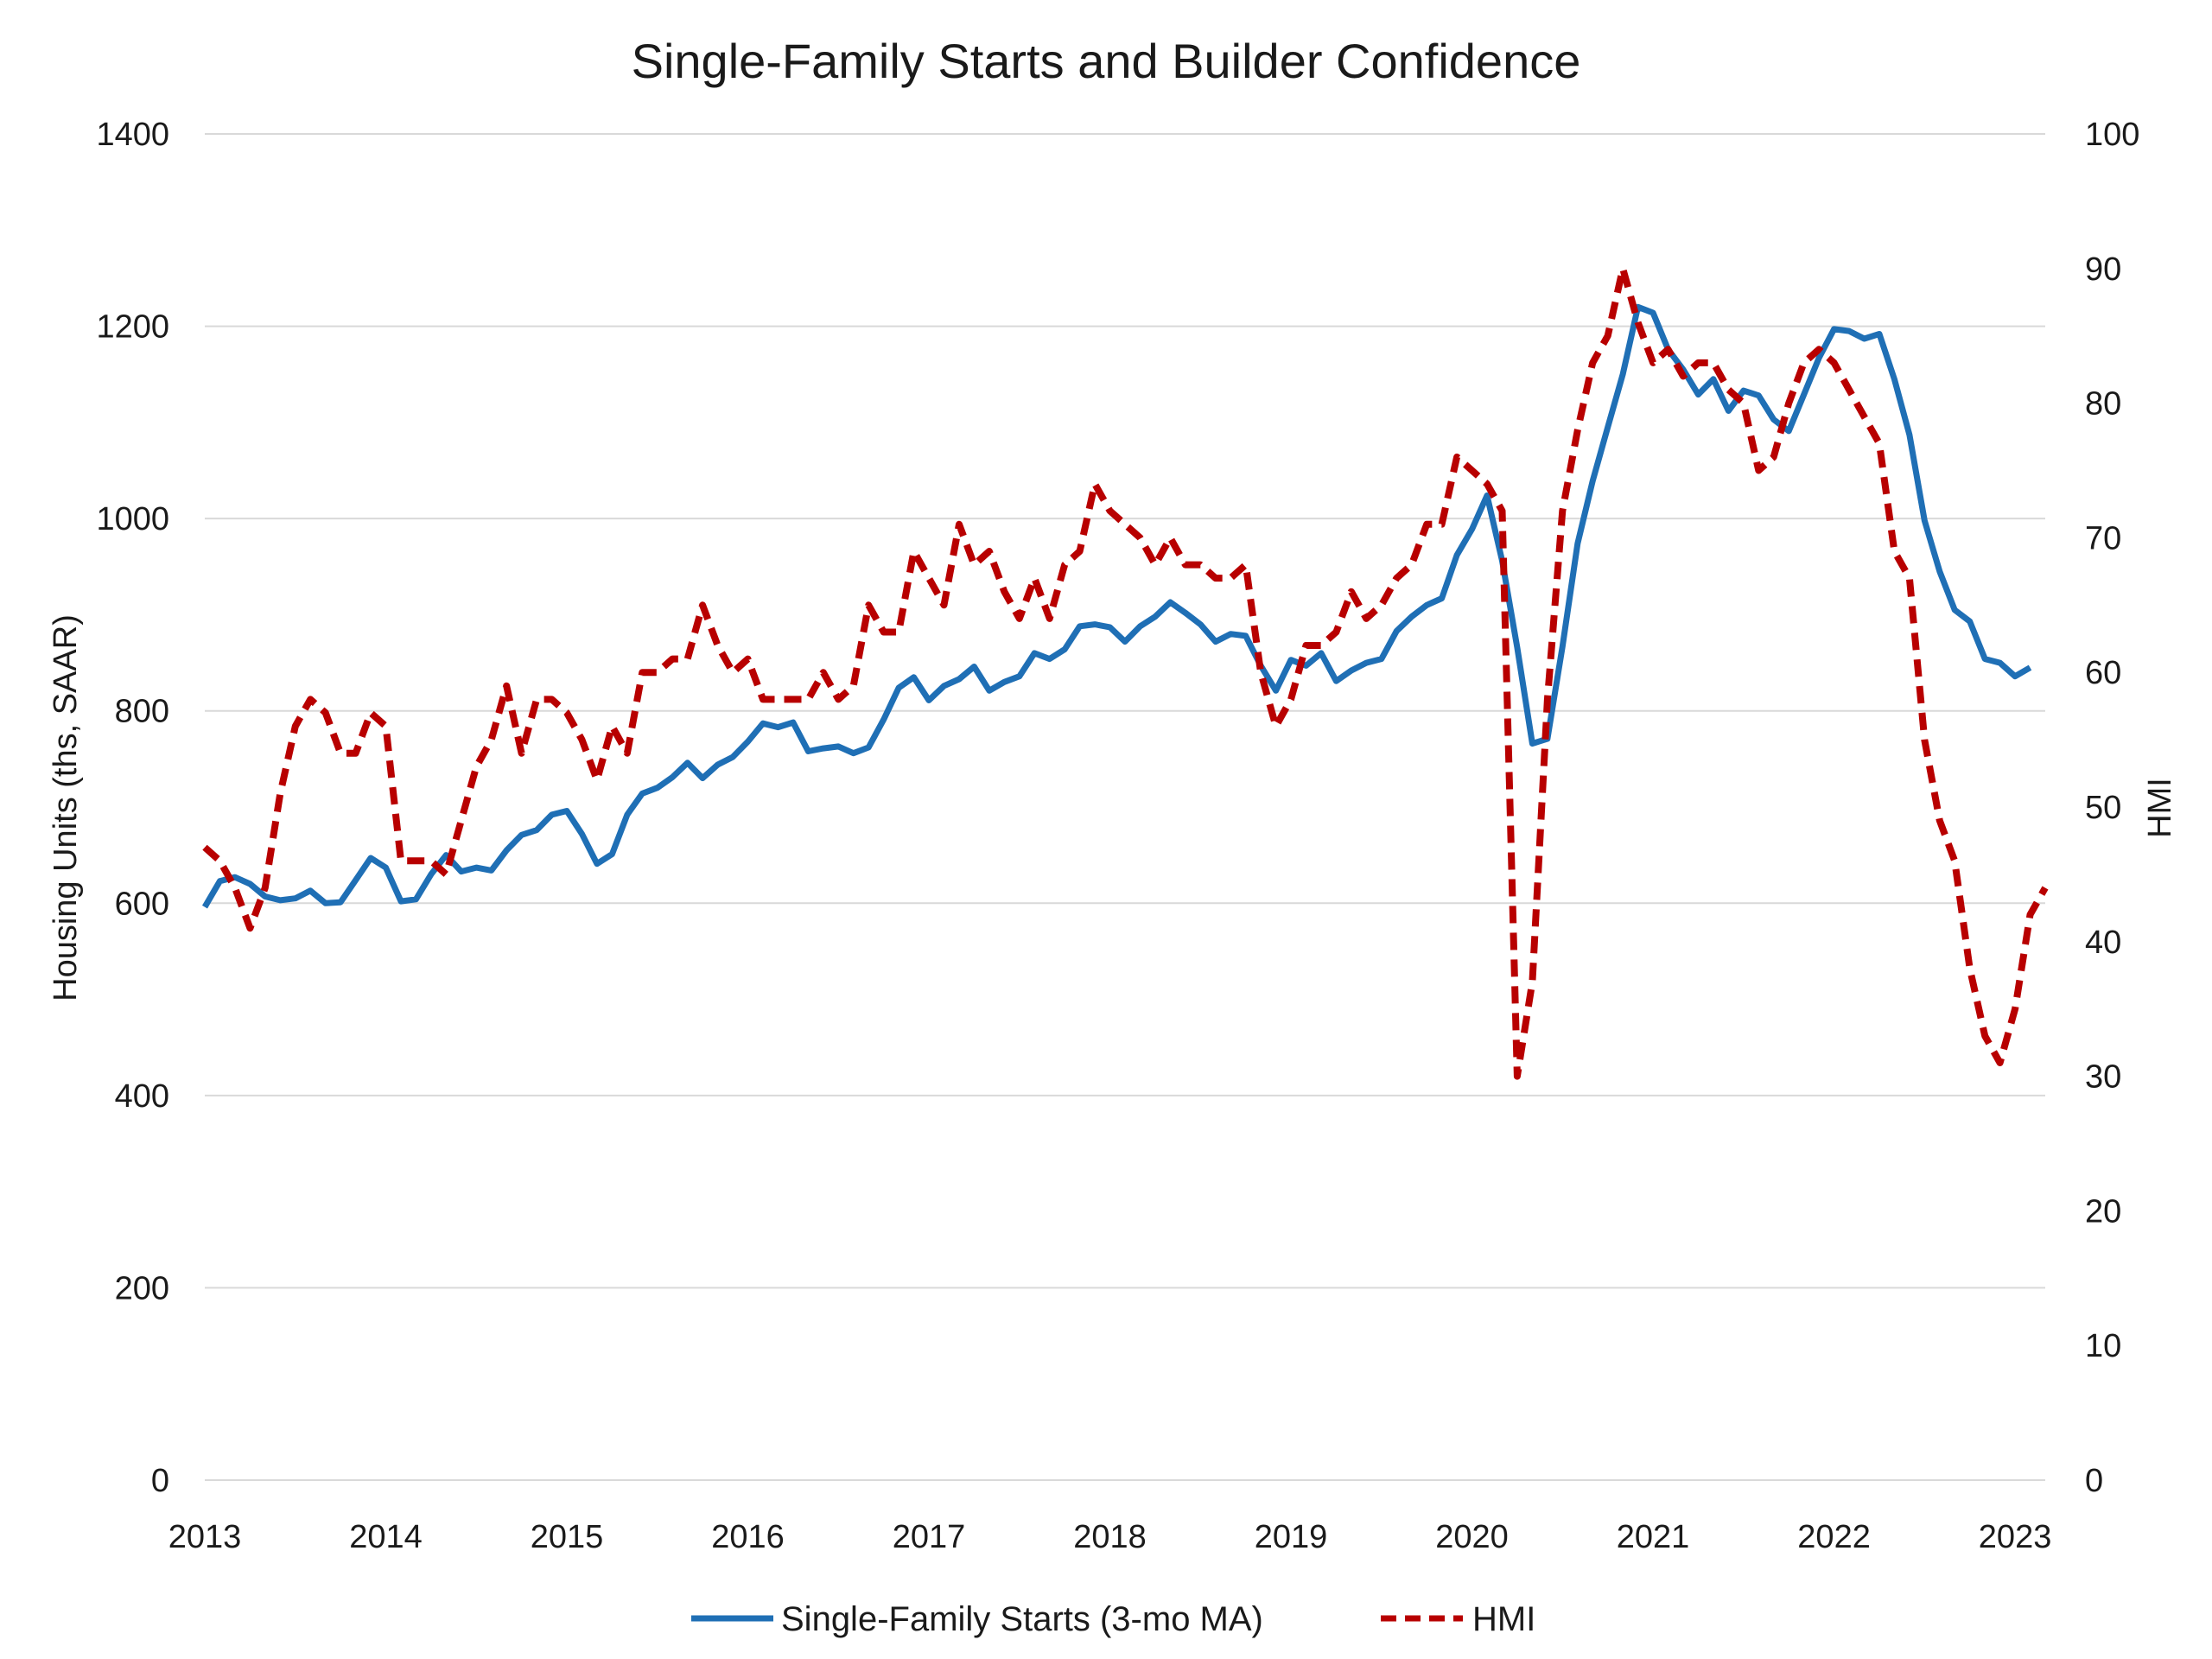  Describe the element at coordinates (1472, 1537) in the screenshot. I see `x-tick-label: 2020` at that location.